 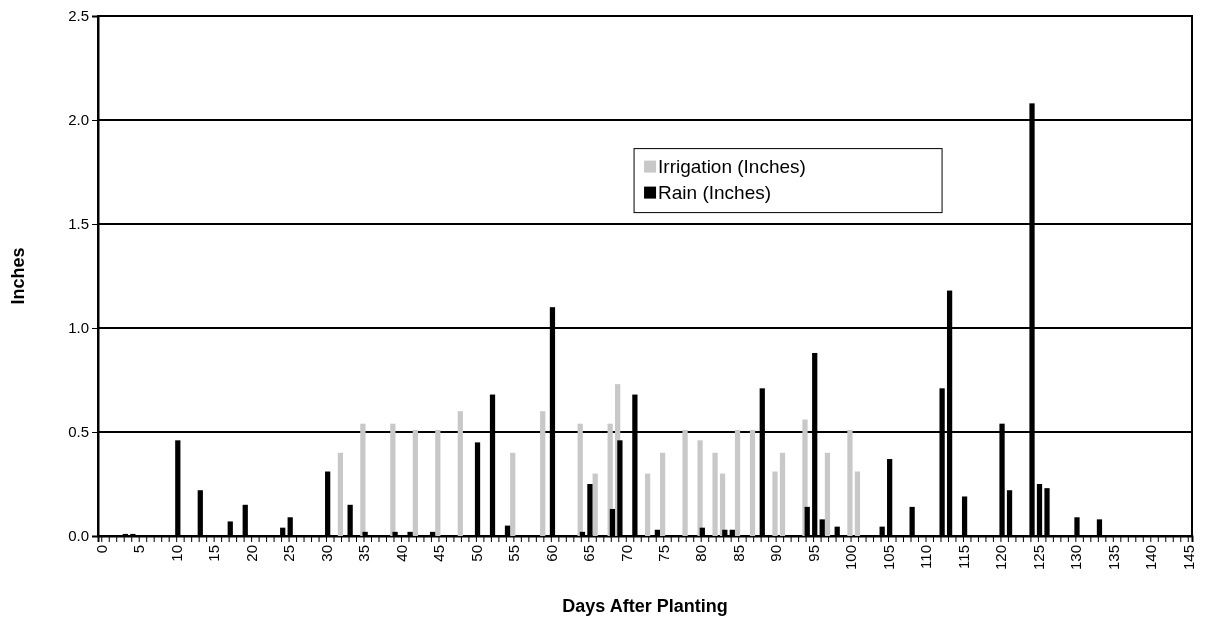 What do you see at coordinates (963, 557) in the screenshot?
I see `x-tick-label: 115` at bounding box center [963, 557].